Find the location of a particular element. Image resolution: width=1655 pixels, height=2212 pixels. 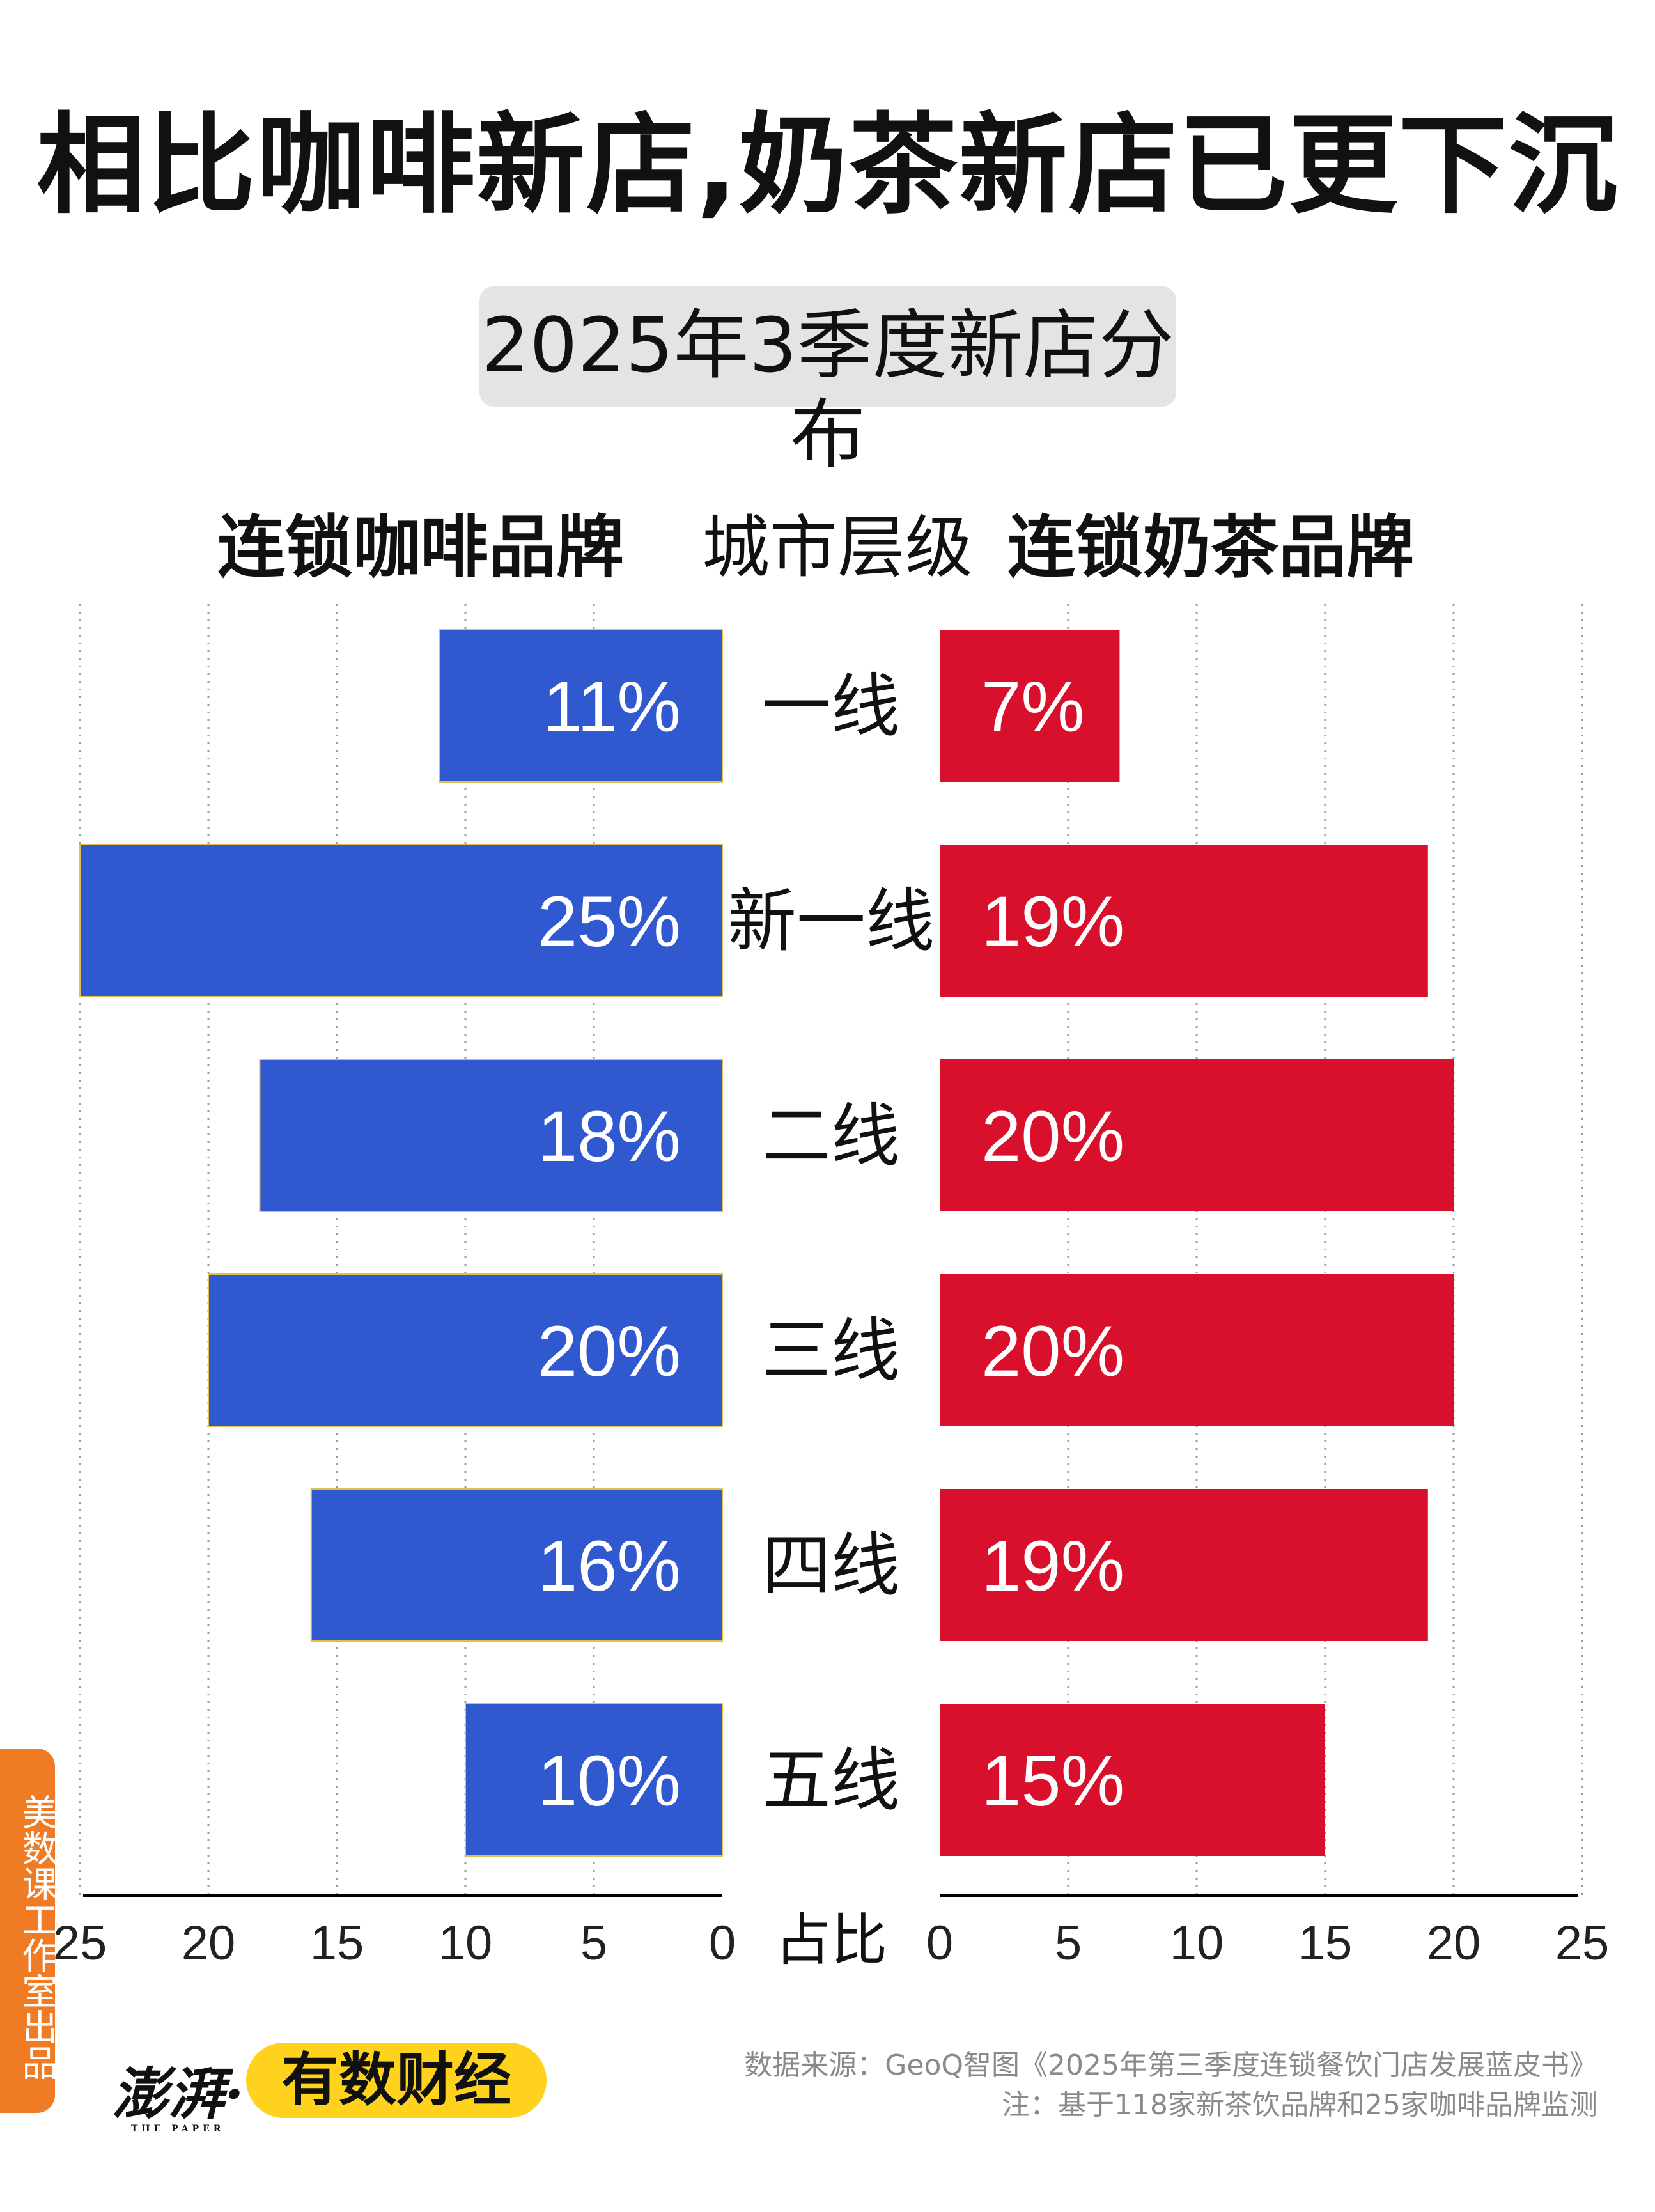

chart-subtitle: 2025年3季度新店分布 is located at coordinates (827, 390).